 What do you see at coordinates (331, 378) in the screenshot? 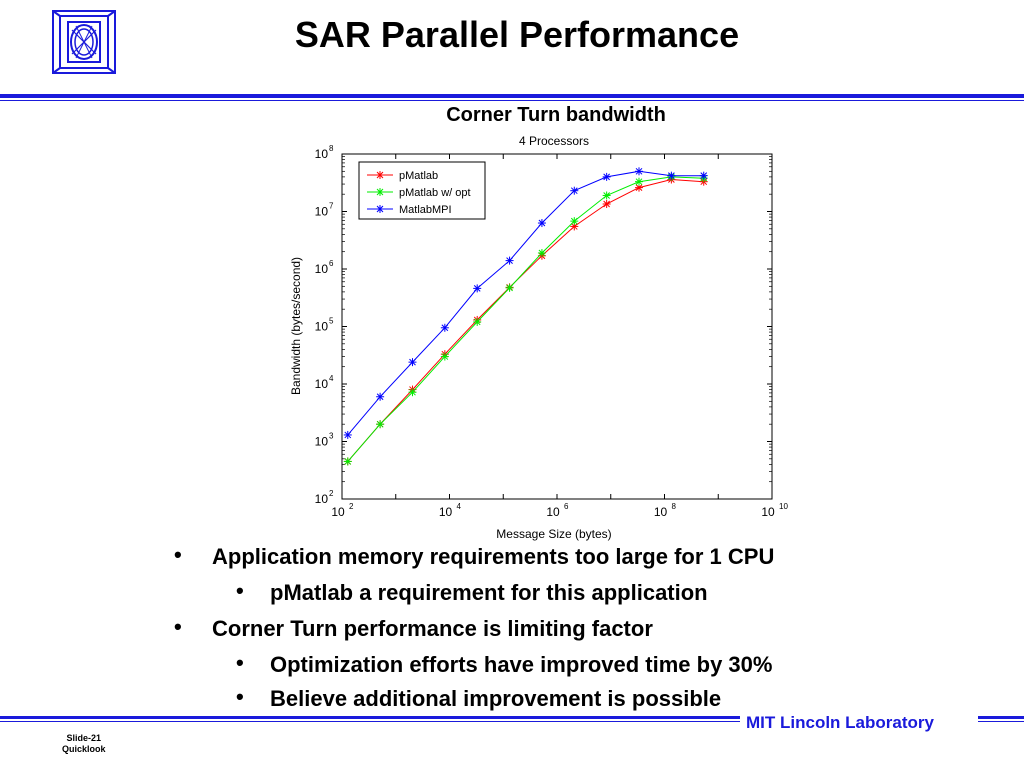
I see `y-tick-exponent: 4` at bounding box center [331, 378].